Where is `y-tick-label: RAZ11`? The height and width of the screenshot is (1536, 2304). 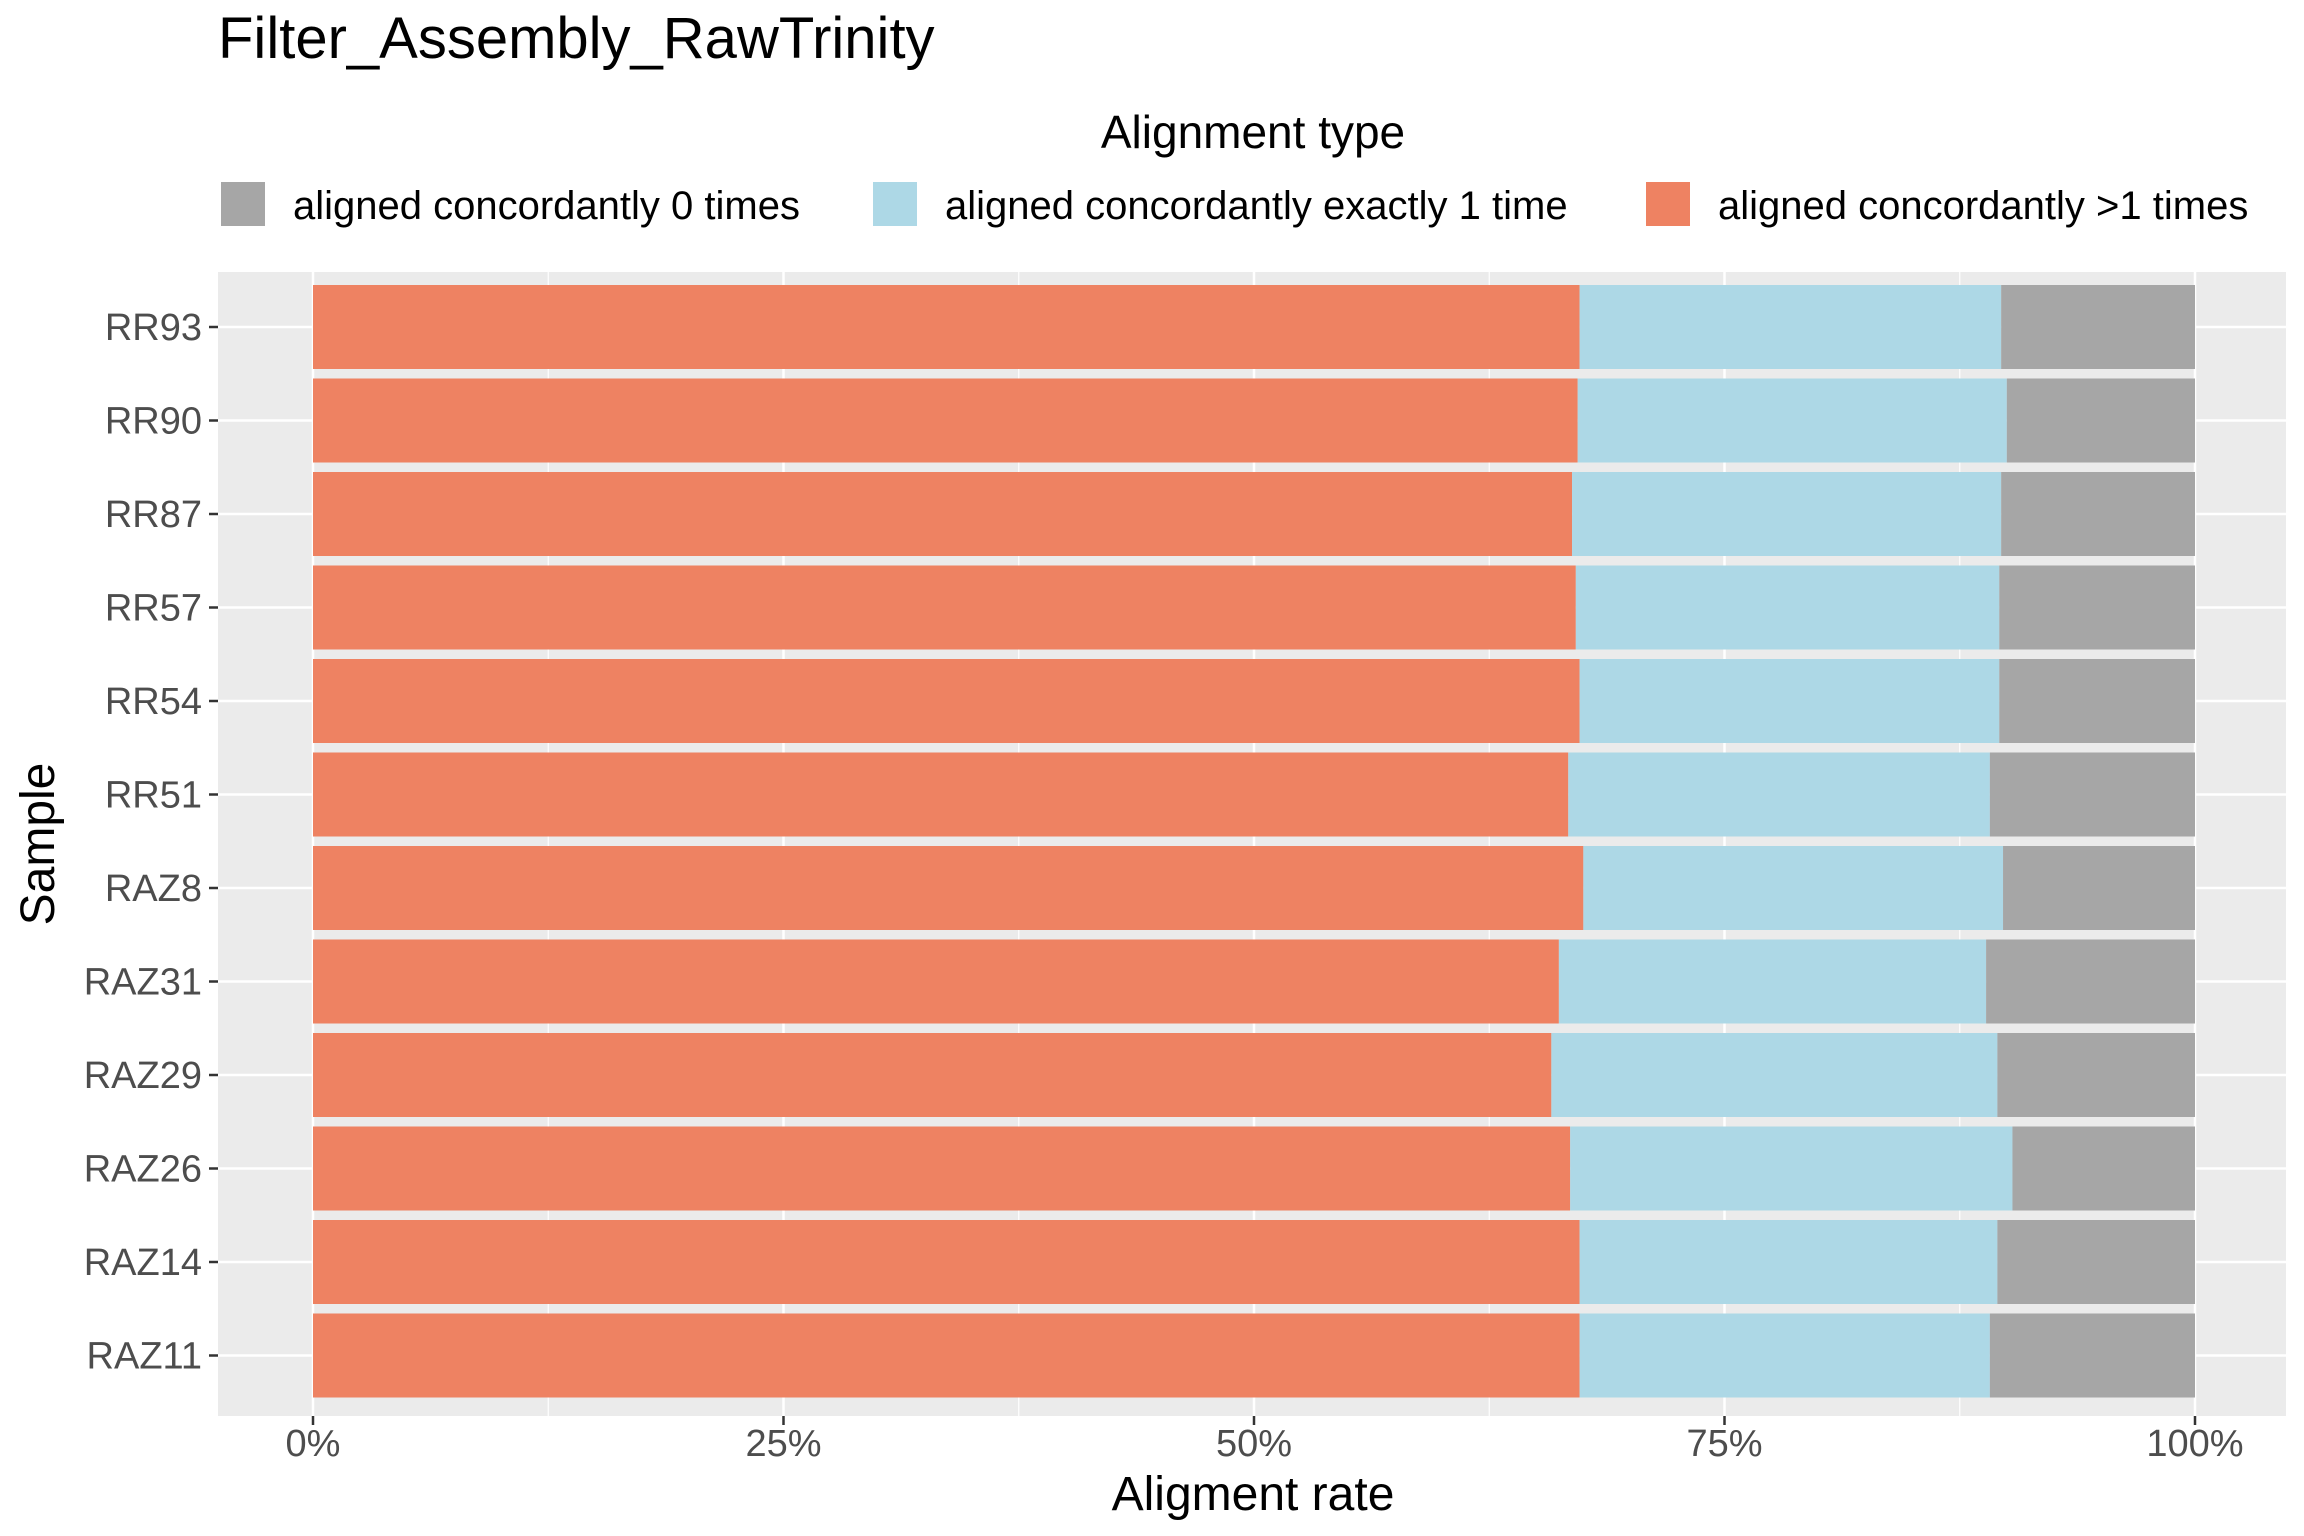 y-tick-label: RAZ11 is located at coordinates (144, 1357).